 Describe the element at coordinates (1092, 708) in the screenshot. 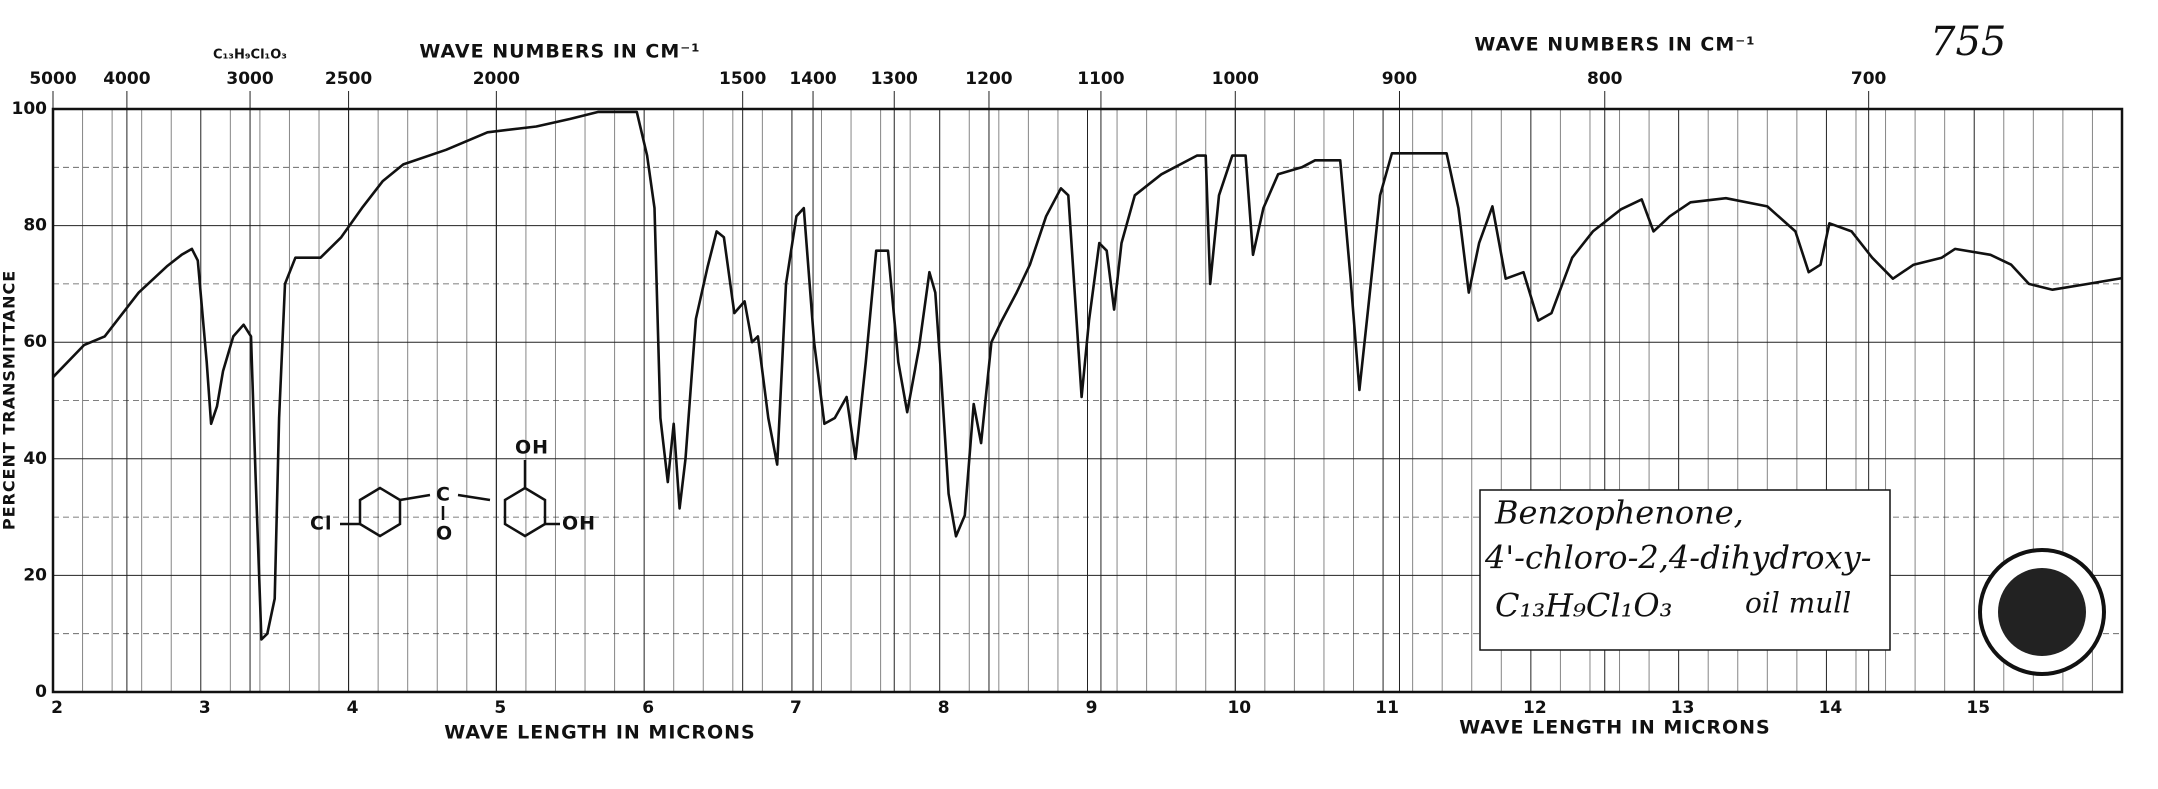

I see `x-tick-label: 9` at that location.